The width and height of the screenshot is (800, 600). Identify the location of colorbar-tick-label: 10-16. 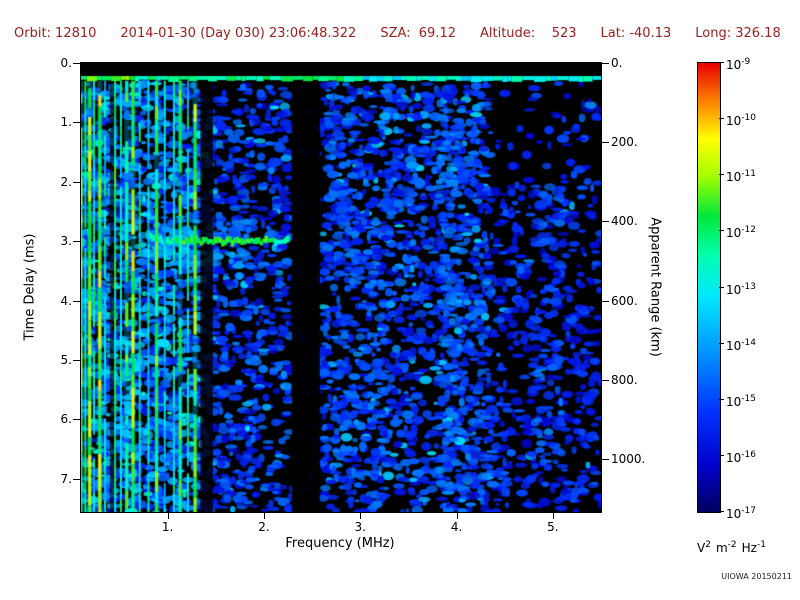
(741, 457).